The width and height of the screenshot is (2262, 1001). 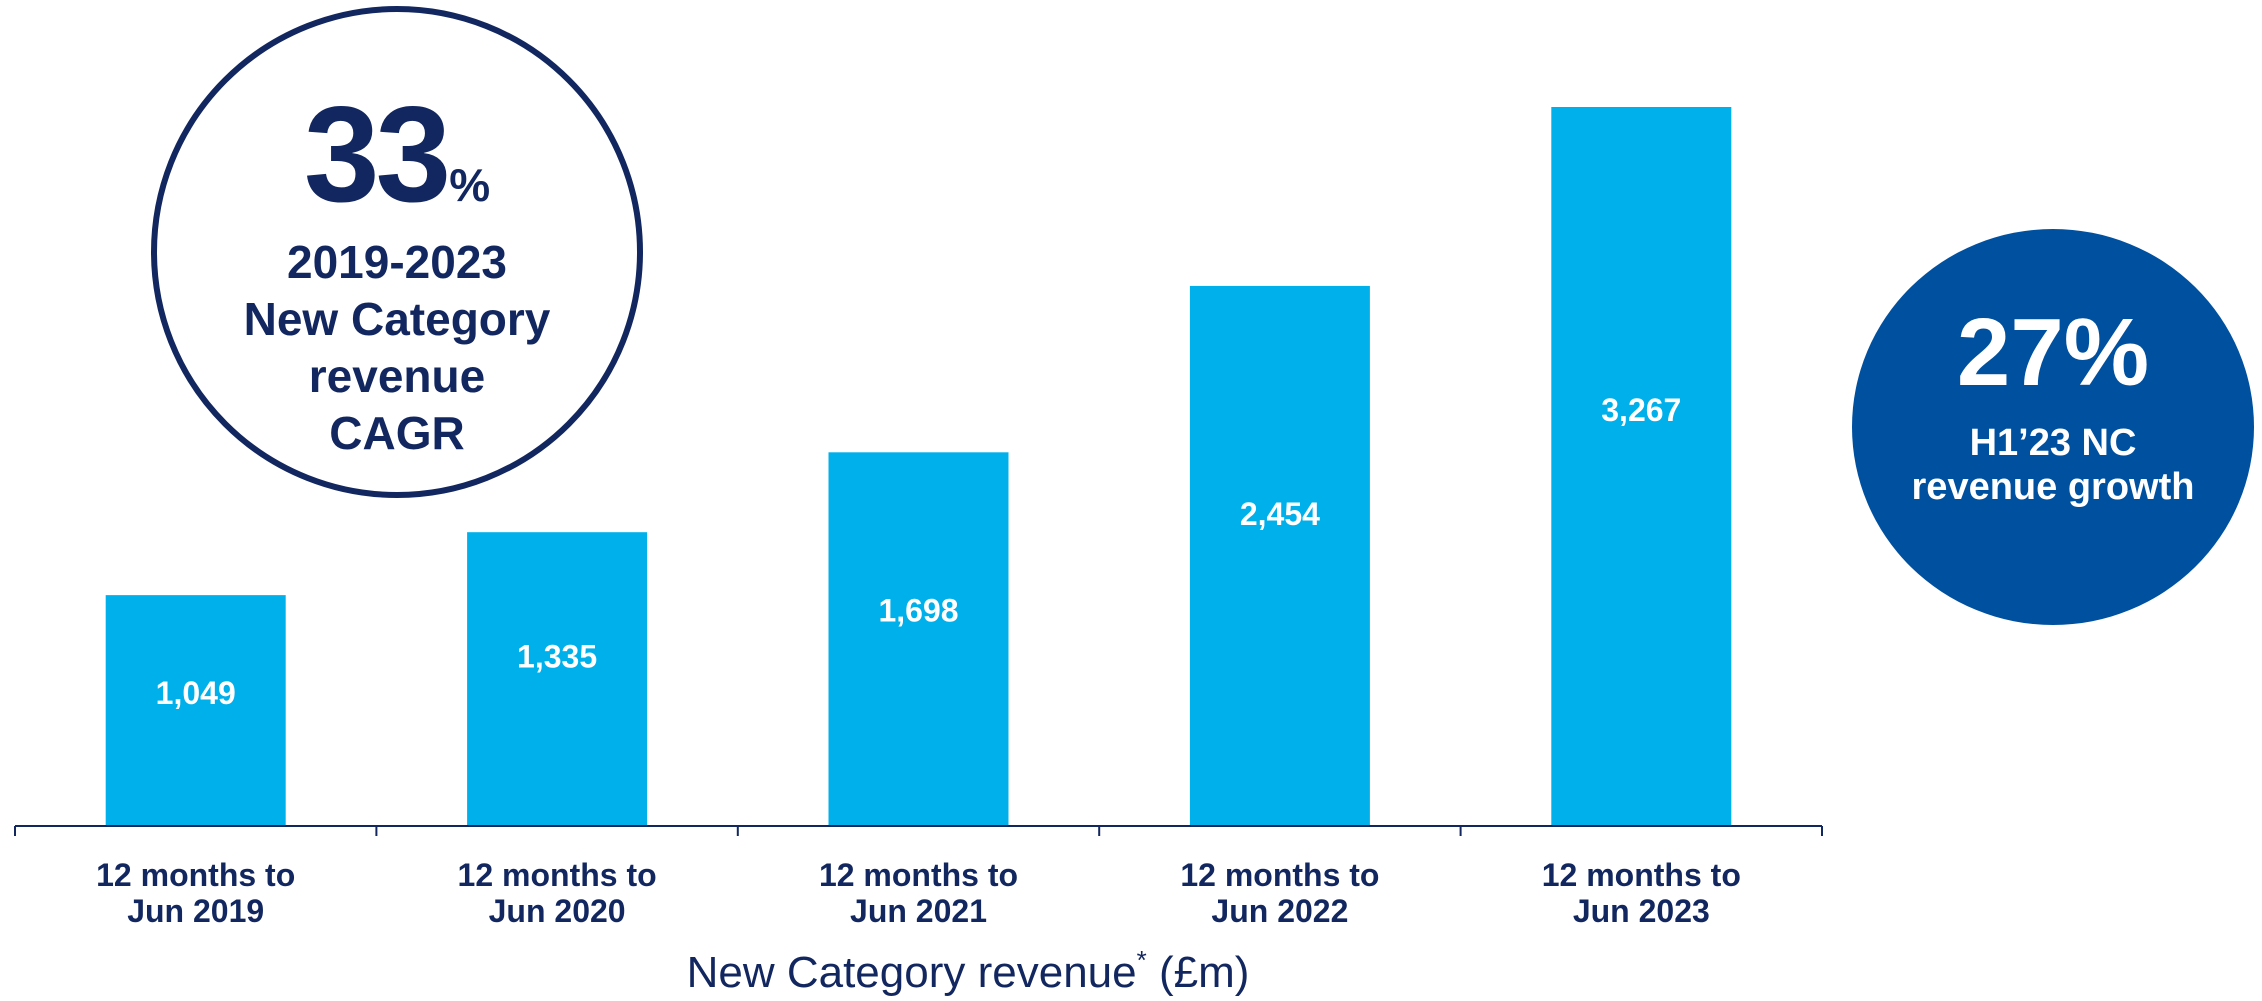 What do you see at coordinates (196, 693) in the screenshot?
I see `bar-value-label: 1,049` at bounding box center [196, 693].